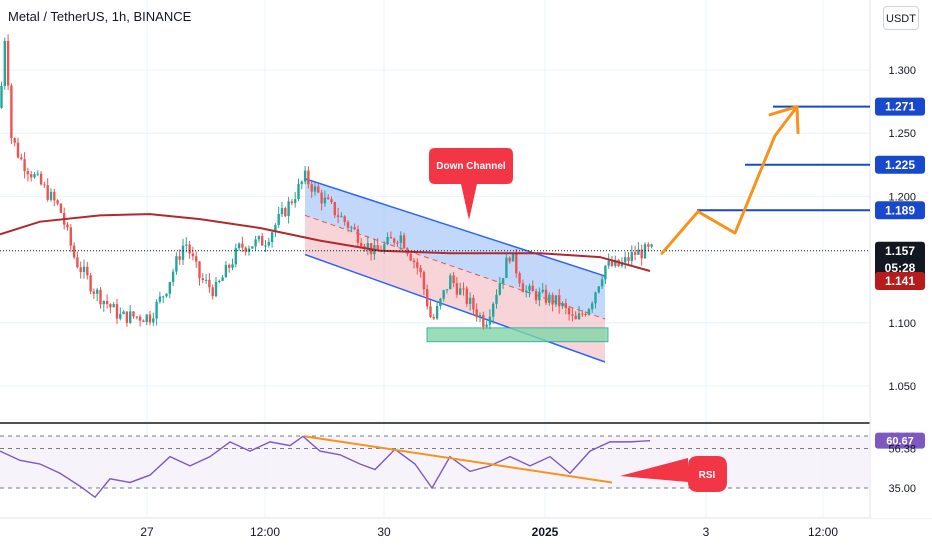 Image resolution: width=932 pixels, height=550 pixels. I want to click on channel-lower-fill, so click(455, 288).